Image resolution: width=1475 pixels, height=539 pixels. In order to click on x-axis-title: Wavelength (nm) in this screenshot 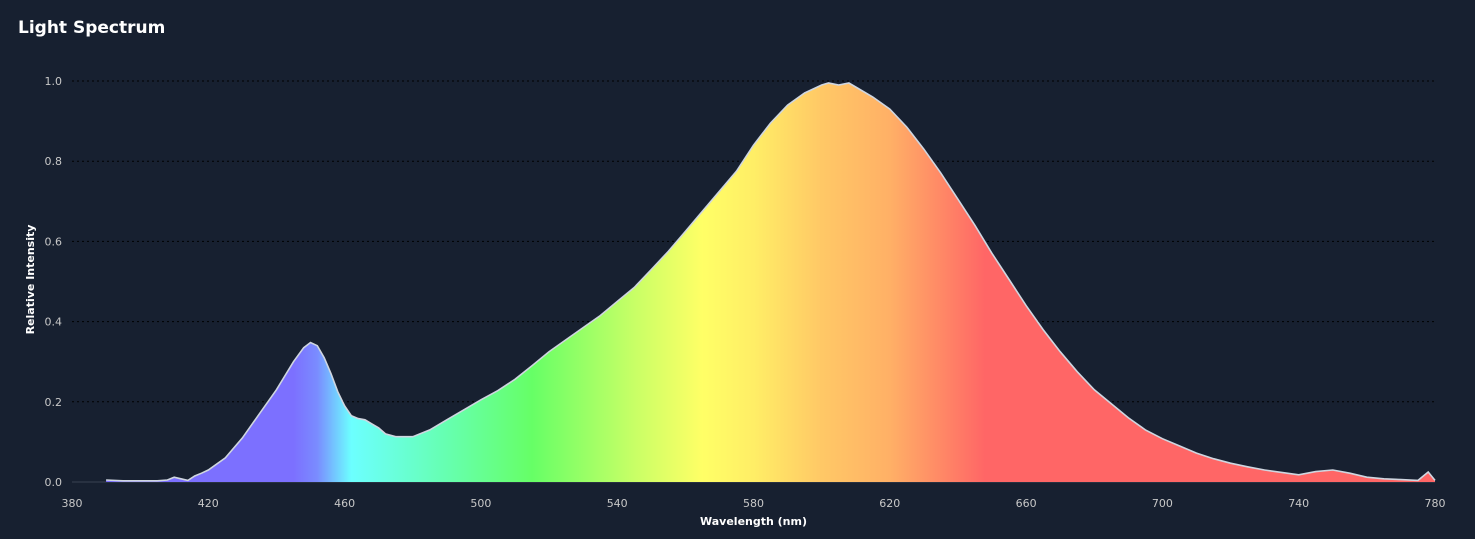, I will do `click(753, 521)`.